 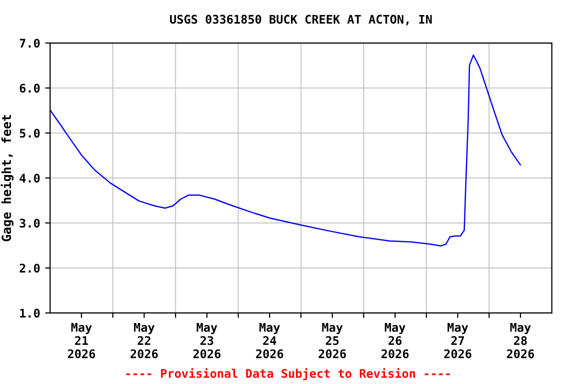 I want to click on x-tick-label: May 23 2026, so click(x=206, y=340).